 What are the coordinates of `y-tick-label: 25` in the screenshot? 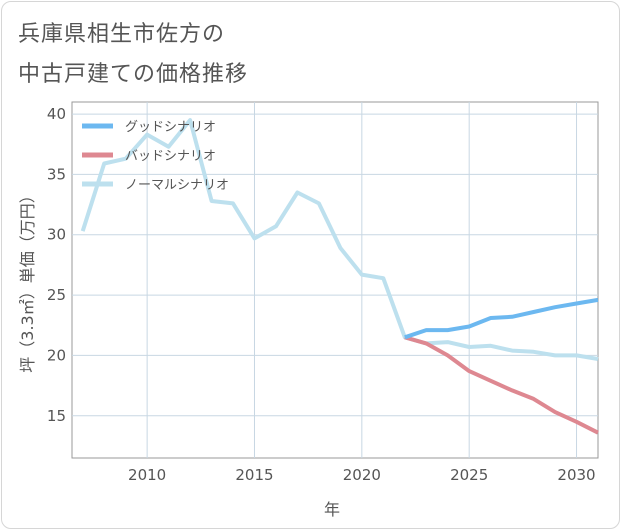 It's located at (56, 295).